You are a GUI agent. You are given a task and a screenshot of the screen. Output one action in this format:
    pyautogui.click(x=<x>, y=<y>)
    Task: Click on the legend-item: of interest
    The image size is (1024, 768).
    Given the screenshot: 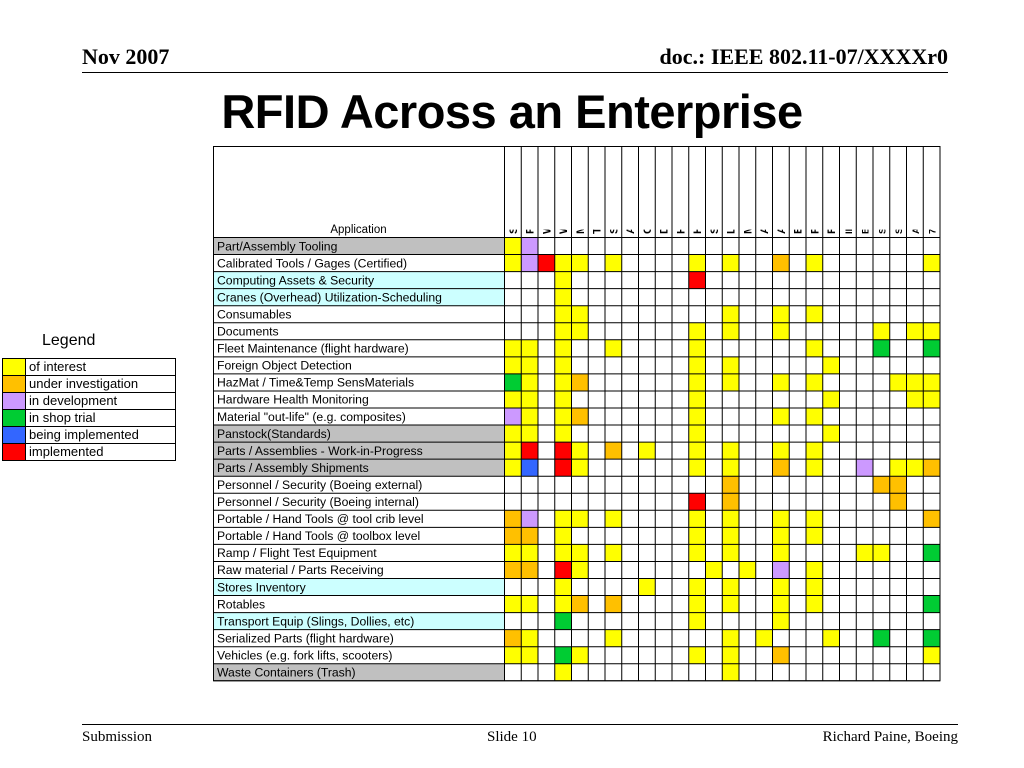 What is the action you would take?
    pyautogui.click(x=89, y=367)
    